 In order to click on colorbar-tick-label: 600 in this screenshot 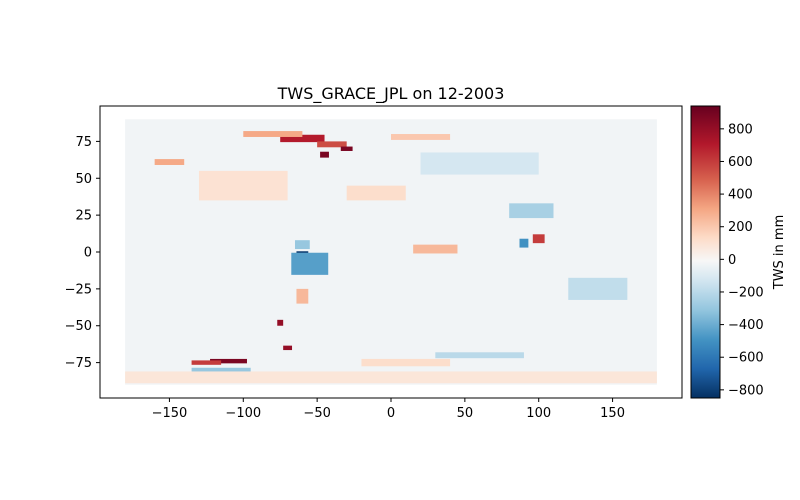, I will do `click(740, 162)`.